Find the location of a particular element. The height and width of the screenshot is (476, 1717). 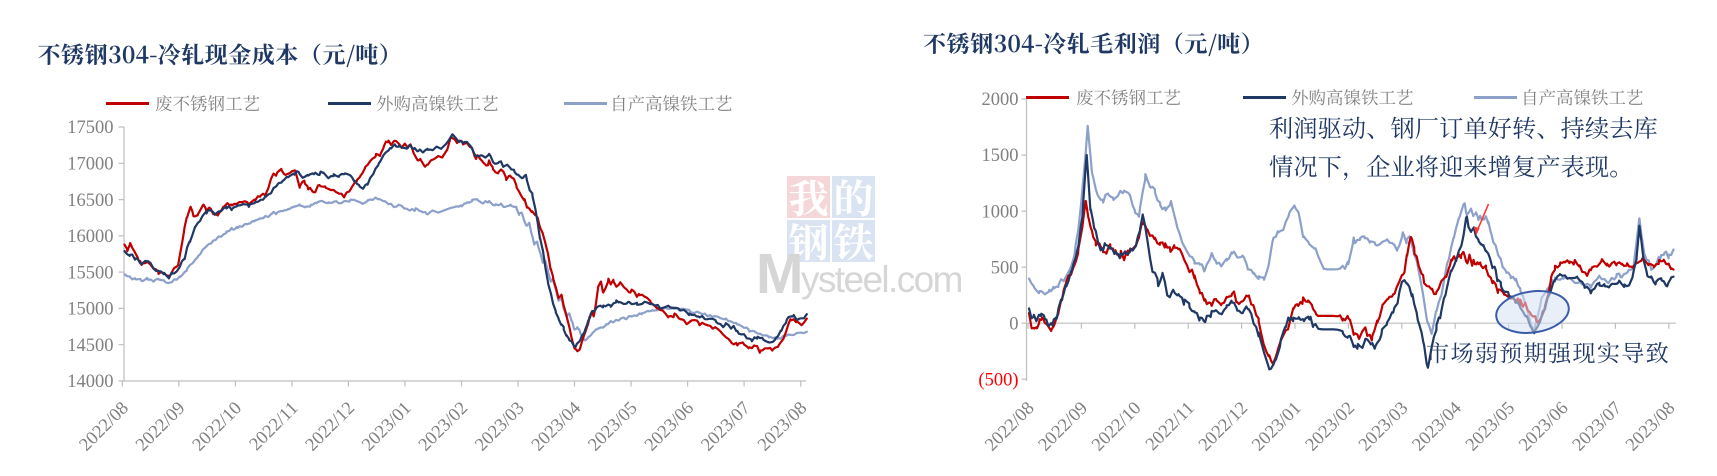

svg-text: 16500 is located at coordinates (90, 201).